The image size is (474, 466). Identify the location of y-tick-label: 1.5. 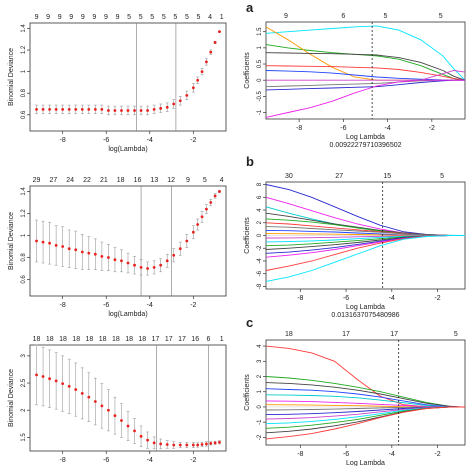
(24, 437).